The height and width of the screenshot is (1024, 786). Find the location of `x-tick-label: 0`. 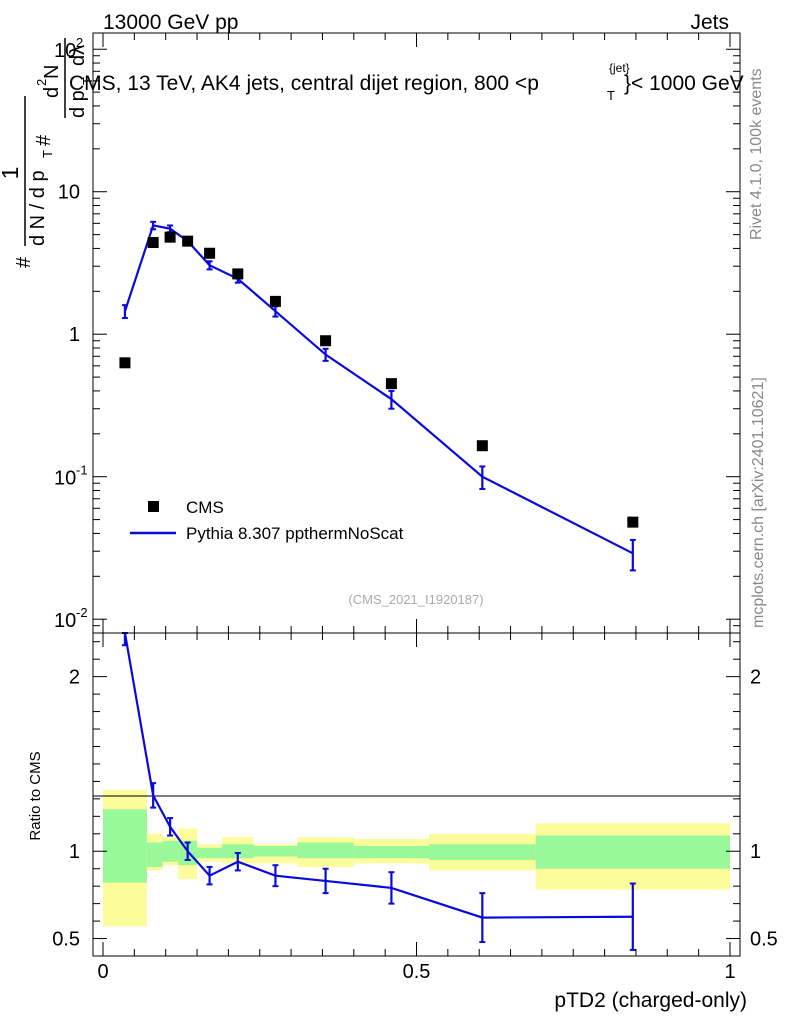

x-tick-label: 0 is located at coordinates (102, 972).